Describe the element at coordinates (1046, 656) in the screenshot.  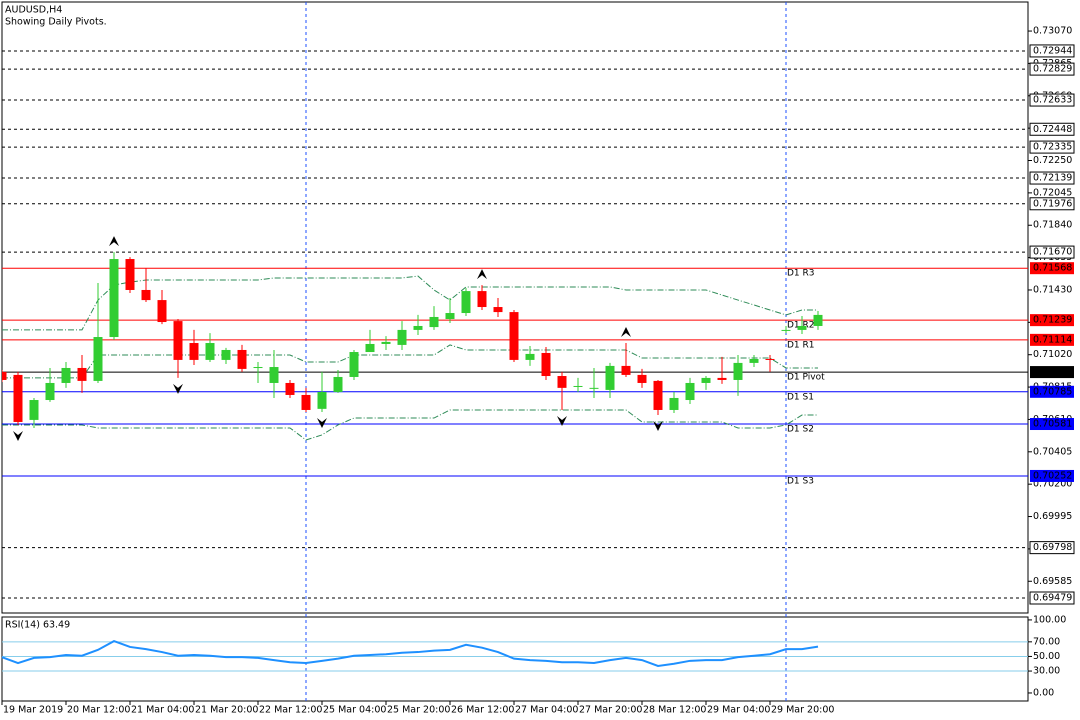
I see `y-tick-label: 50.00` at that location.